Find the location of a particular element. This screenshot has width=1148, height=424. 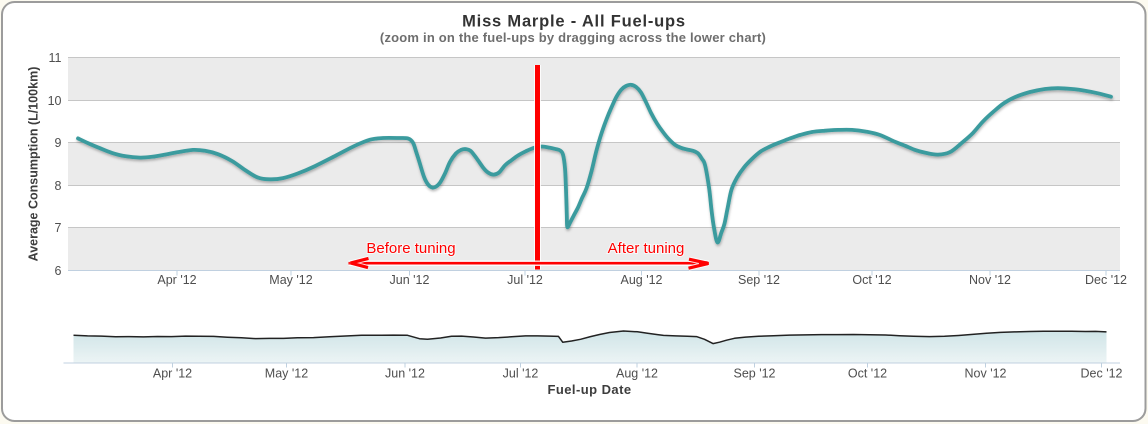

svg-text: 7 is located at coordinates (58, 228).